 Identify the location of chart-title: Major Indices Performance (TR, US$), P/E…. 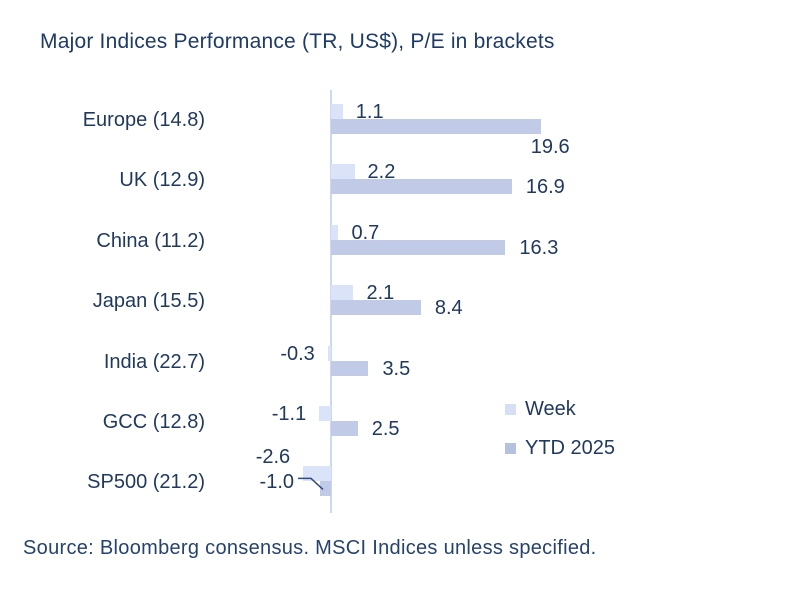
(297, 41).